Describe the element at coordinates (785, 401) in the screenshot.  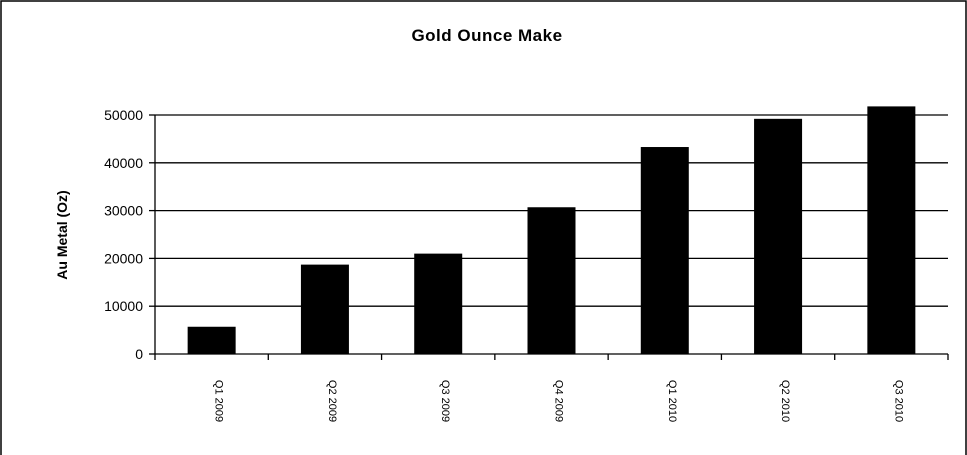
I see `x-tick-label: Q2 2010` at that location.